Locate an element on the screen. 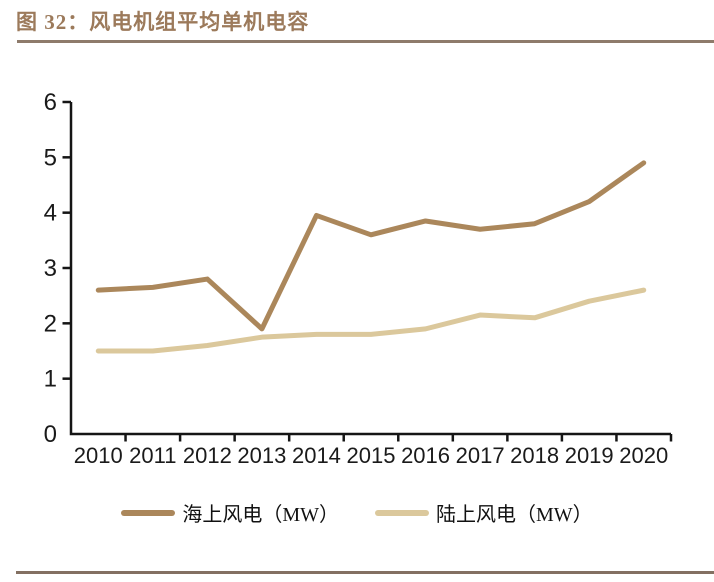 Image resolution: width=714 pixels, height=582 pixels. y-axis-label: 4 is located at coordinates (50, 213).